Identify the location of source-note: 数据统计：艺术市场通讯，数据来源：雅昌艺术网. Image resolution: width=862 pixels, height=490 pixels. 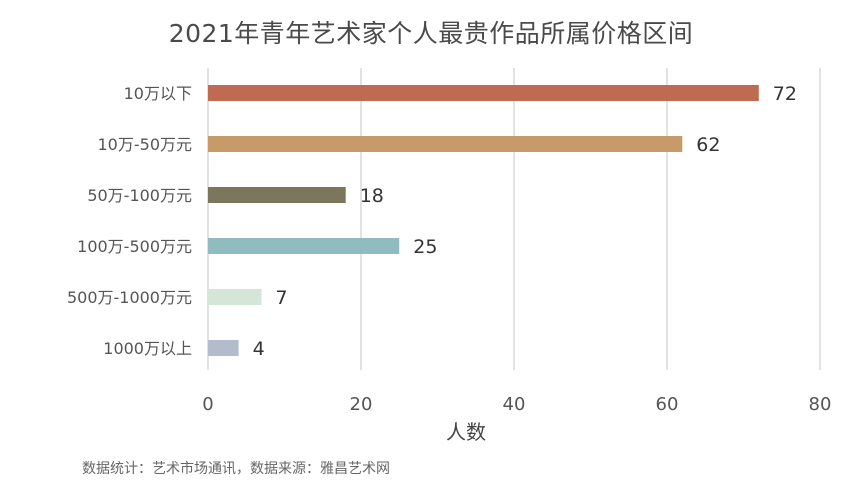
(236, 469).